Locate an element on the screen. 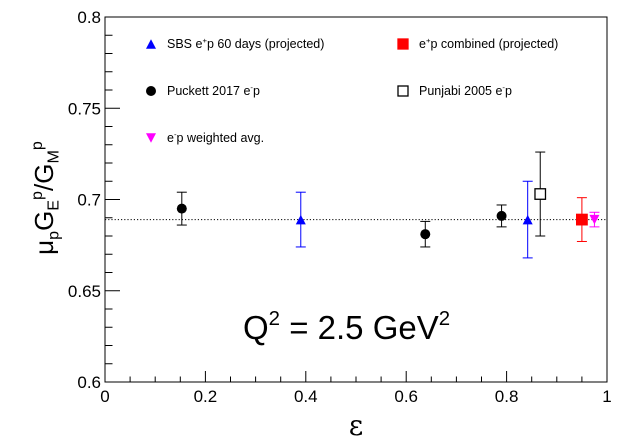 This screenshot has width=621, height=441. y-tick-label: 0.8 is located at coordinates (89, 17).